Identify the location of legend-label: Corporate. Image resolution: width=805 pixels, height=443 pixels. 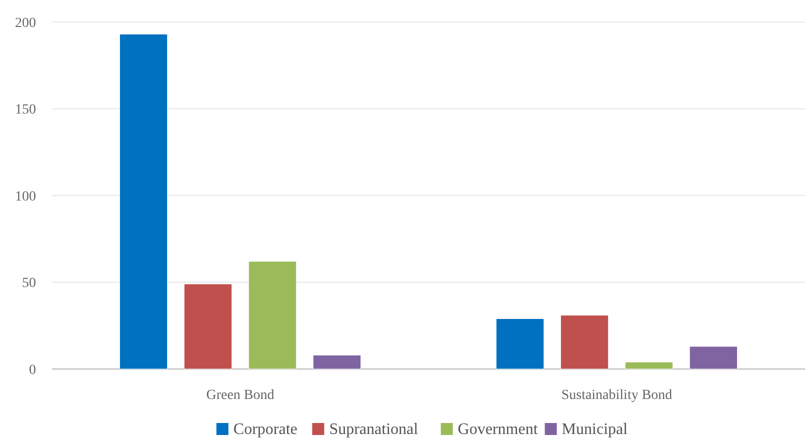
(265, 429).